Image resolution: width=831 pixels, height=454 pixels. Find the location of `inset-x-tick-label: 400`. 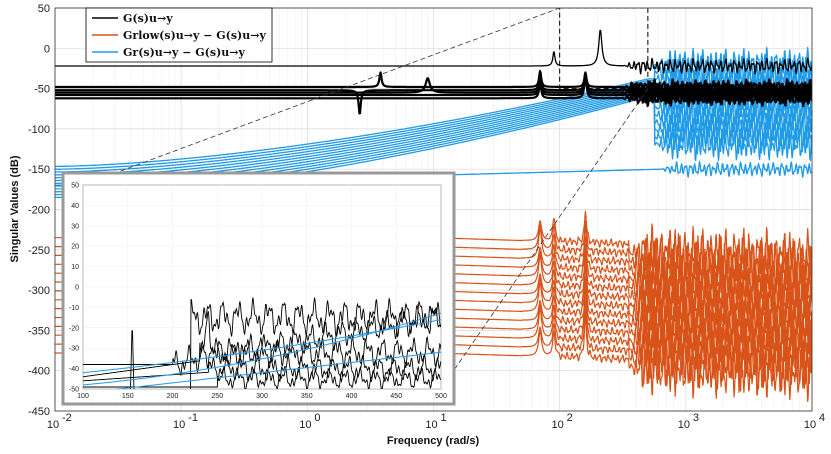

inset-x-tick-label: 400 is located at coordinates (352, 396).